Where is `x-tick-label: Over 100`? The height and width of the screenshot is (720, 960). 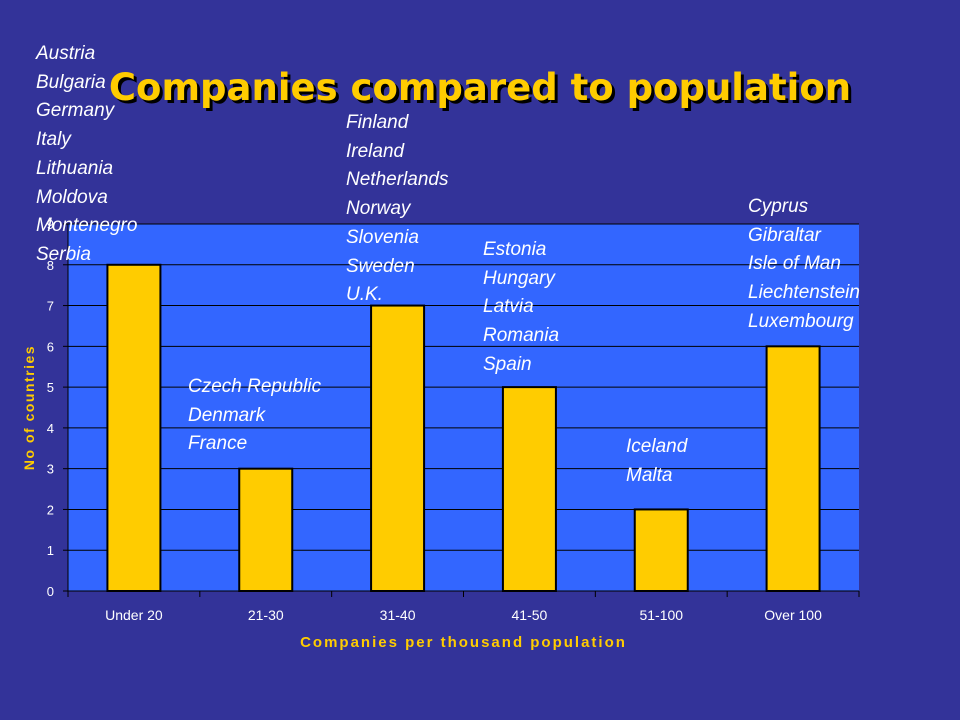 x-tick-label: Over 100 is located at coordinates (793, 615).